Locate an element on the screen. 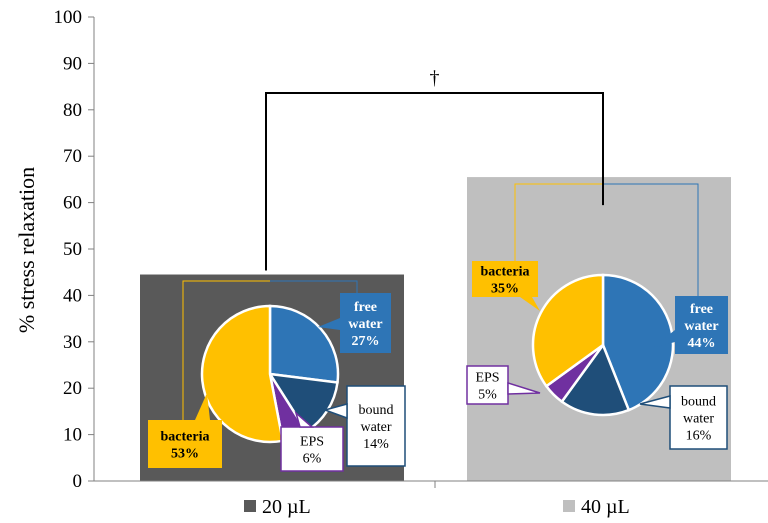 This screenshot has height=523, width=768. slice-percent: 6% is located at coordinates (312, 459).